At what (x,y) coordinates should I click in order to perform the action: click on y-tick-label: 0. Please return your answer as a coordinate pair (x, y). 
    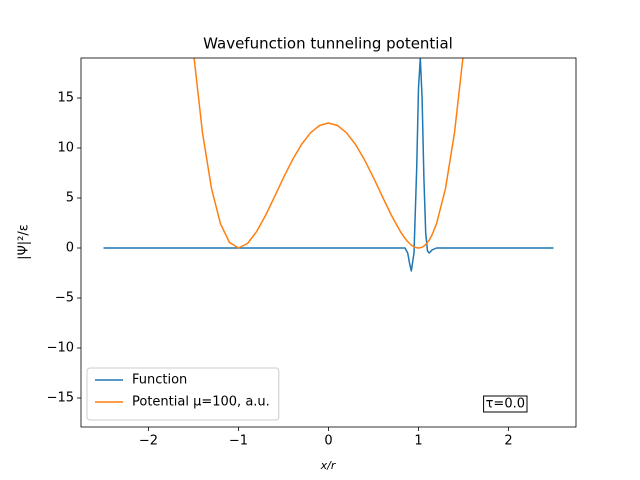
    Looking at the image, I should click on (70, 248).